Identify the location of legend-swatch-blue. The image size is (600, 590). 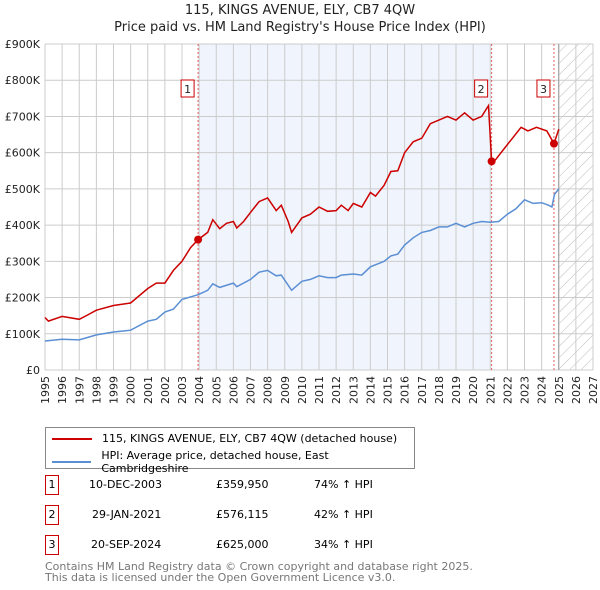
(72, 462).